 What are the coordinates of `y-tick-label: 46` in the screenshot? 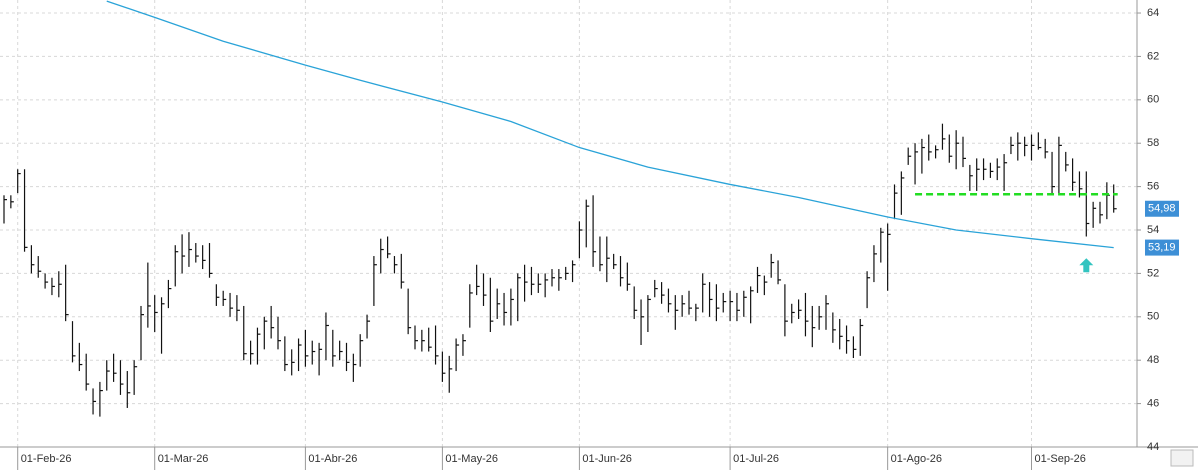 It's located at (1153, 404).